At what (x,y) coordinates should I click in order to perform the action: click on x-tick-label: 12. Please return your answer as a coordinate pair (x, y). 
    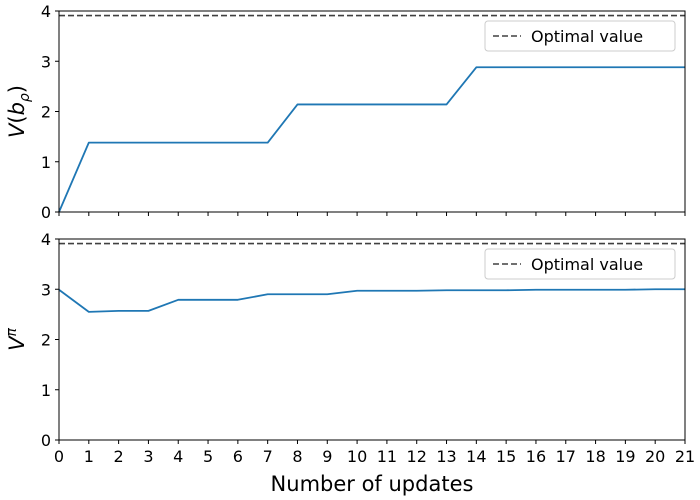
    Looking at the image, I should click on (417, 456).